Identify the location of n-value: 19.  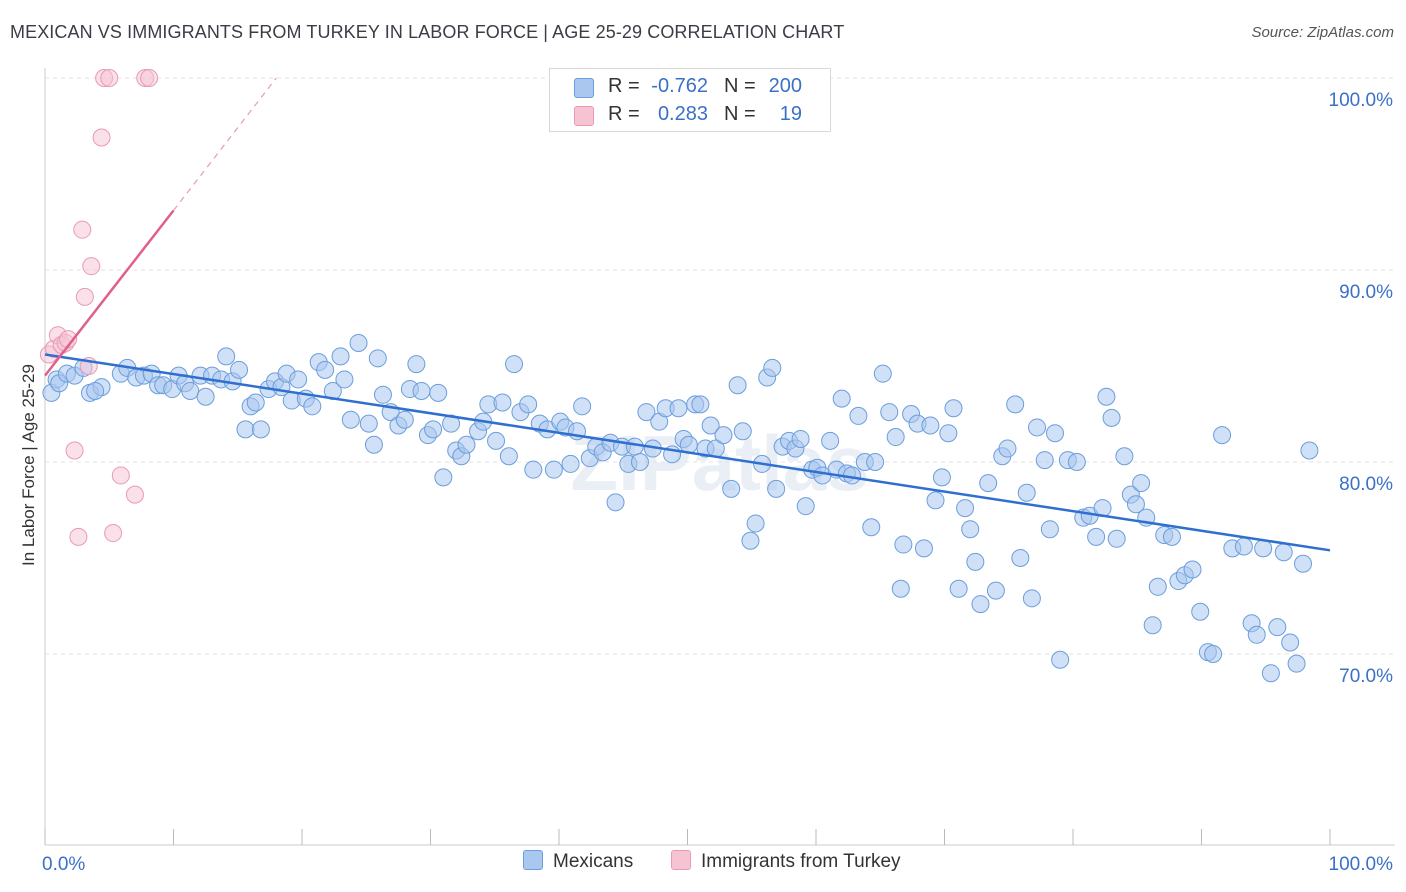
(790, 114).